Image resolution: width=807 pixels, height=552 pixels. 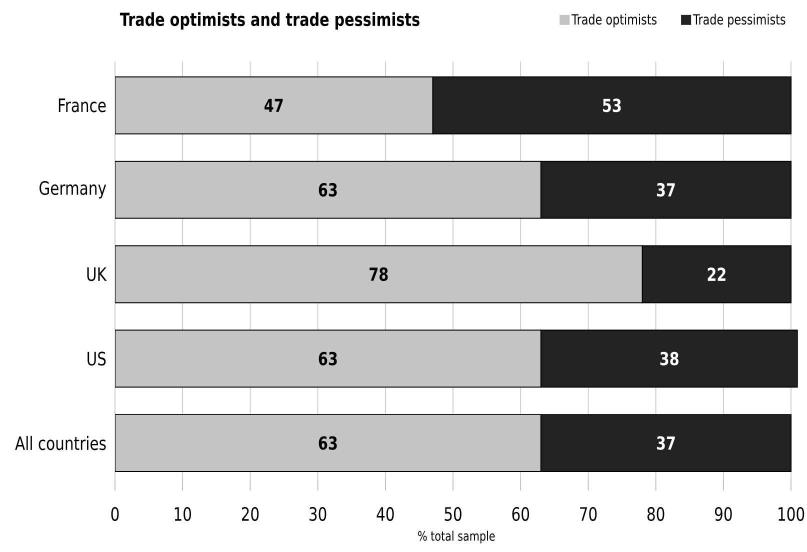 I want to click on y-tick-label: Germany, so click(x=73, y=190).